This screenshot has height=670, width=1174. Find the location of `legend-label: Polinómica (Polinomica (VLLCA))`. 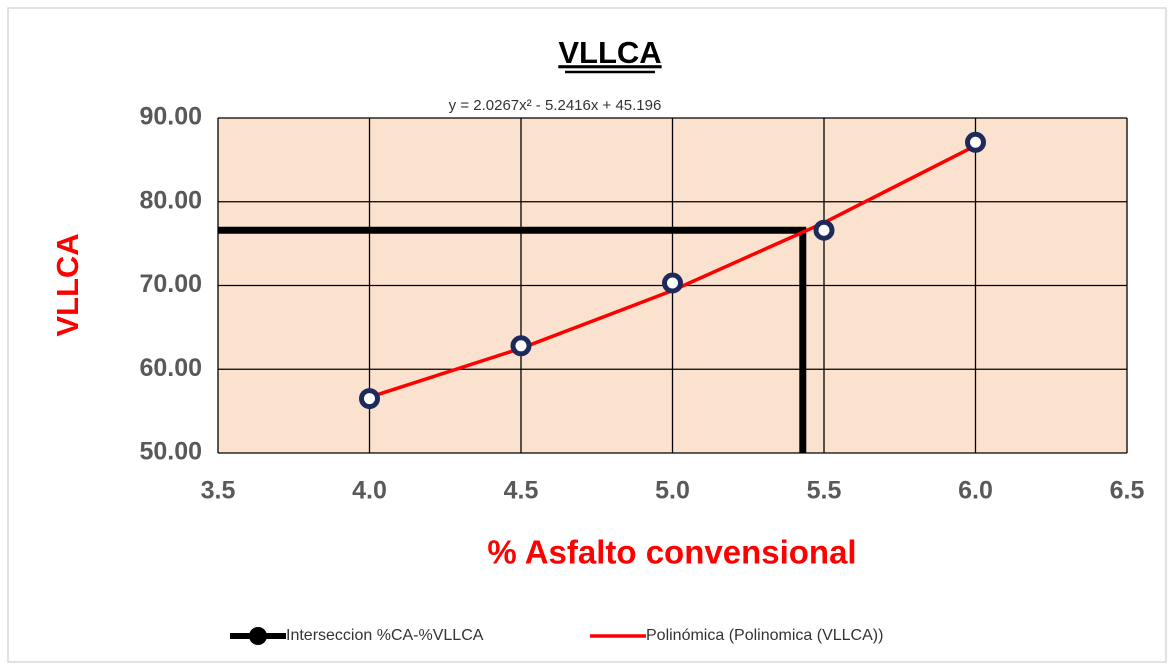

legend-label: Polinómica (Polinomica (VLLCA)) is located at coordinates (764, 635).